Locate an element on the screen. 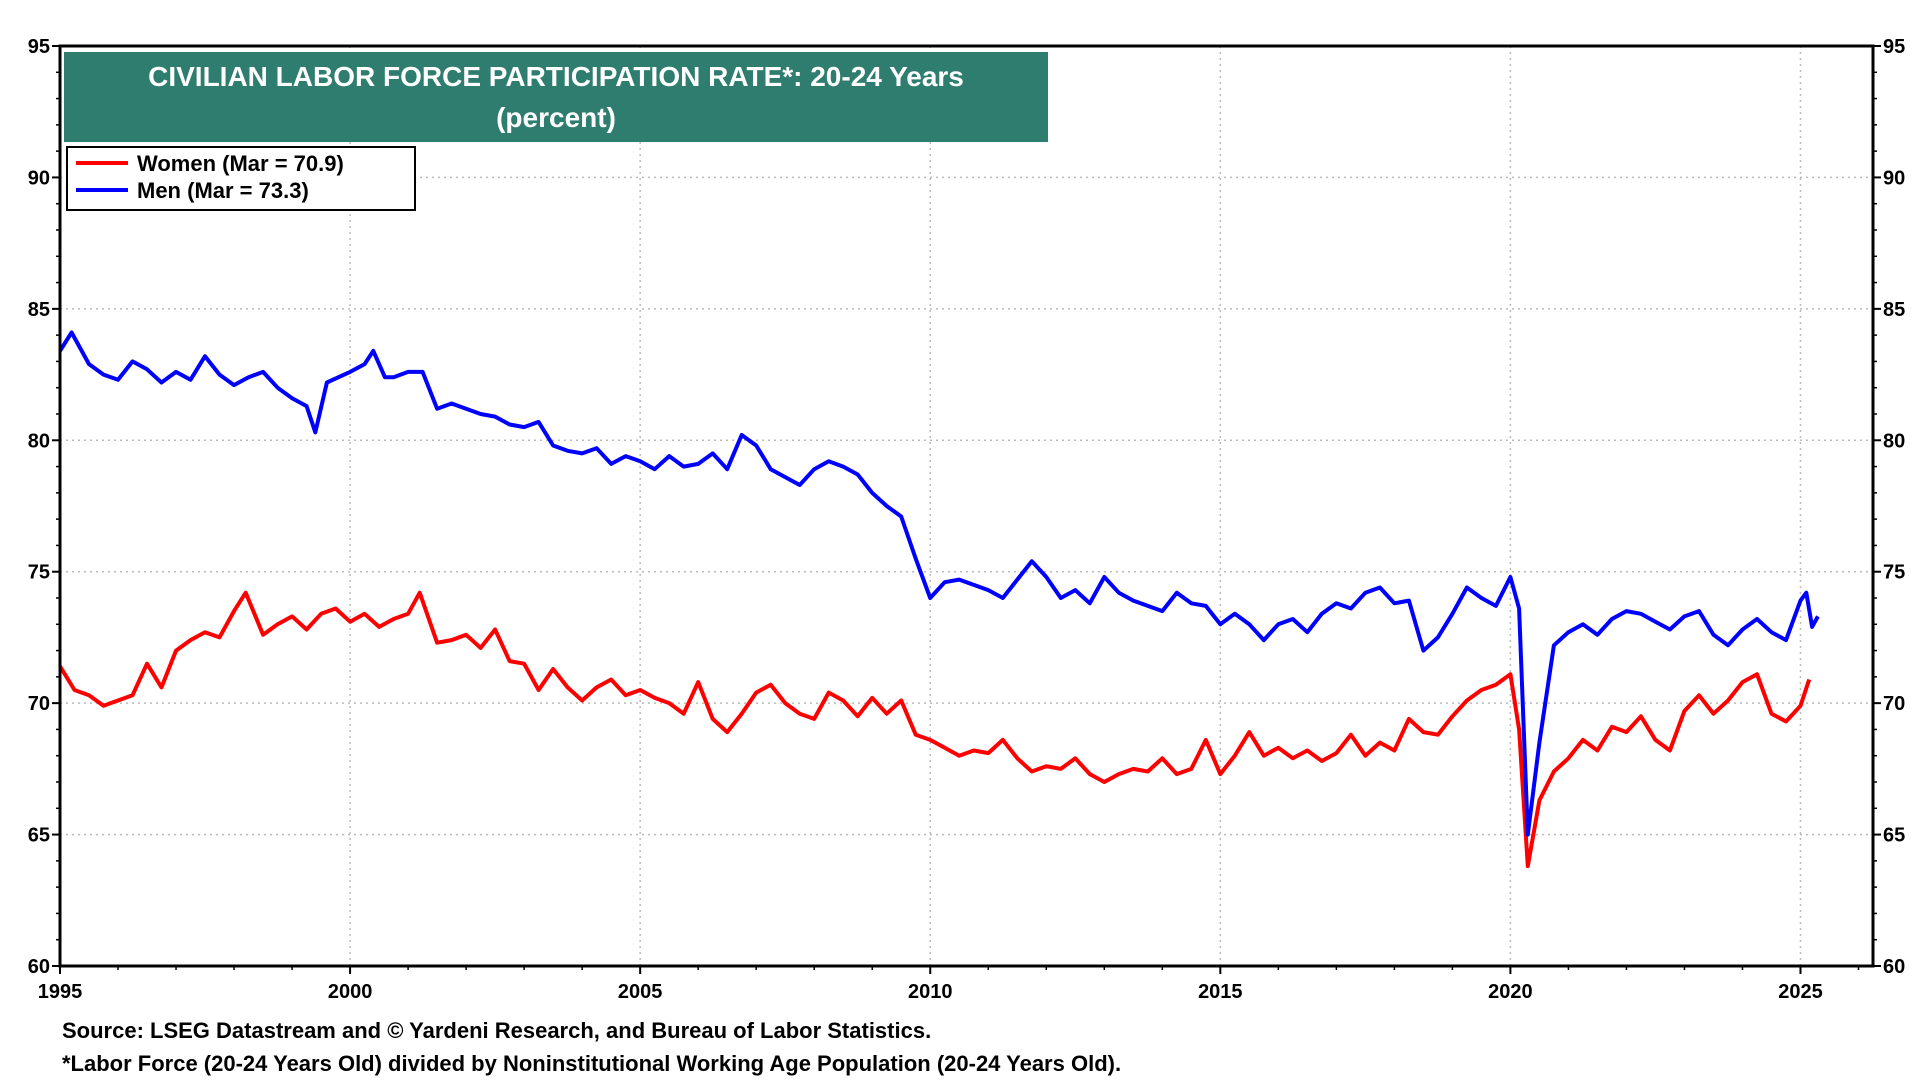  y-tick-label-right: 95 is located at coordinates (1894, 47).